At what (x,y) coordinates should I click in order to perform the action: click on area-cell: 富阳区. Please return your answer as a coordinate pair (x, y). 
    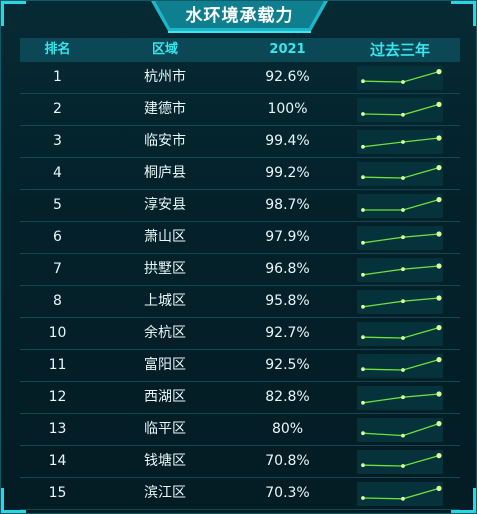
    Looking at the image, I should click on (165, 365).